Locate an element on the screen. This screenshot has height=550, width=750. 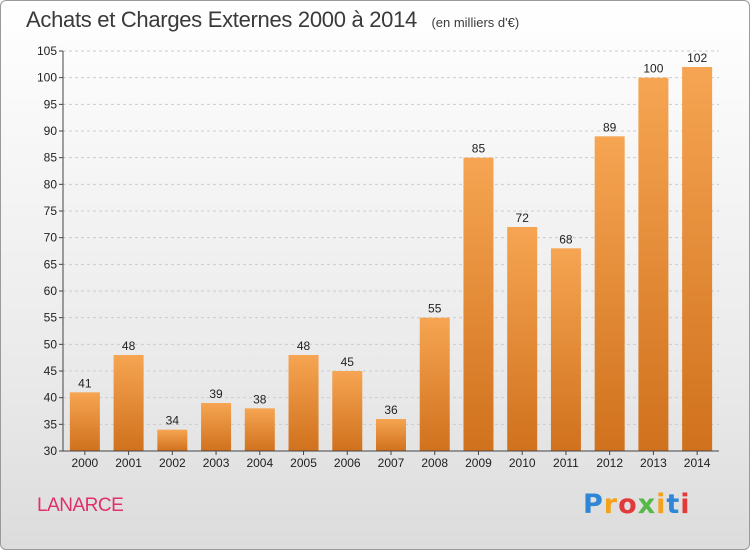
bar-2002 is located at coordinates (172, 440).